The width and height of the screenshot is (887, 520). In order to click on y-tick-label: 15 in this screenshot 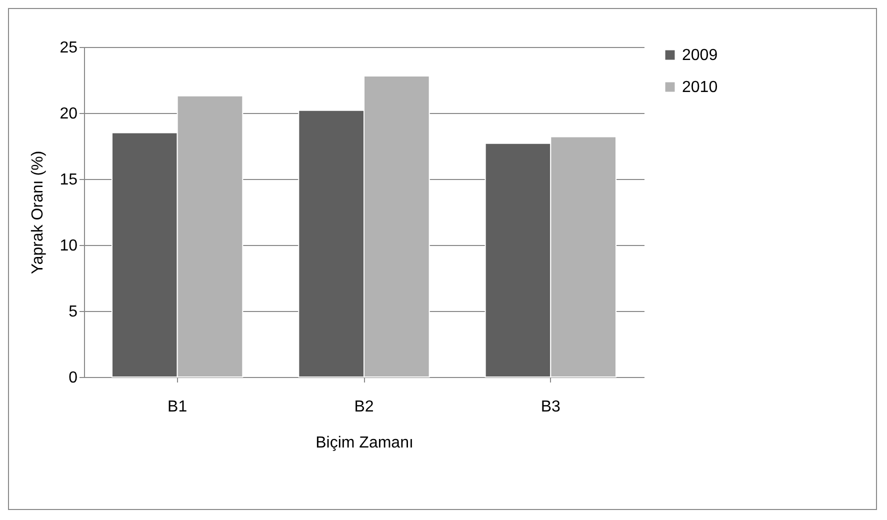, I will do `click(69, 180)`.